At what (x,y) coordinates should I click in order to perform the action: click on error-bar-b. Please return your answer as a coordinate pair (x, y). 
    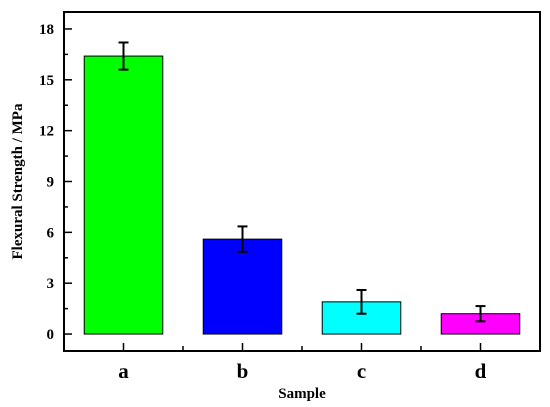
    Looking at the image, I should click on (242, 239).